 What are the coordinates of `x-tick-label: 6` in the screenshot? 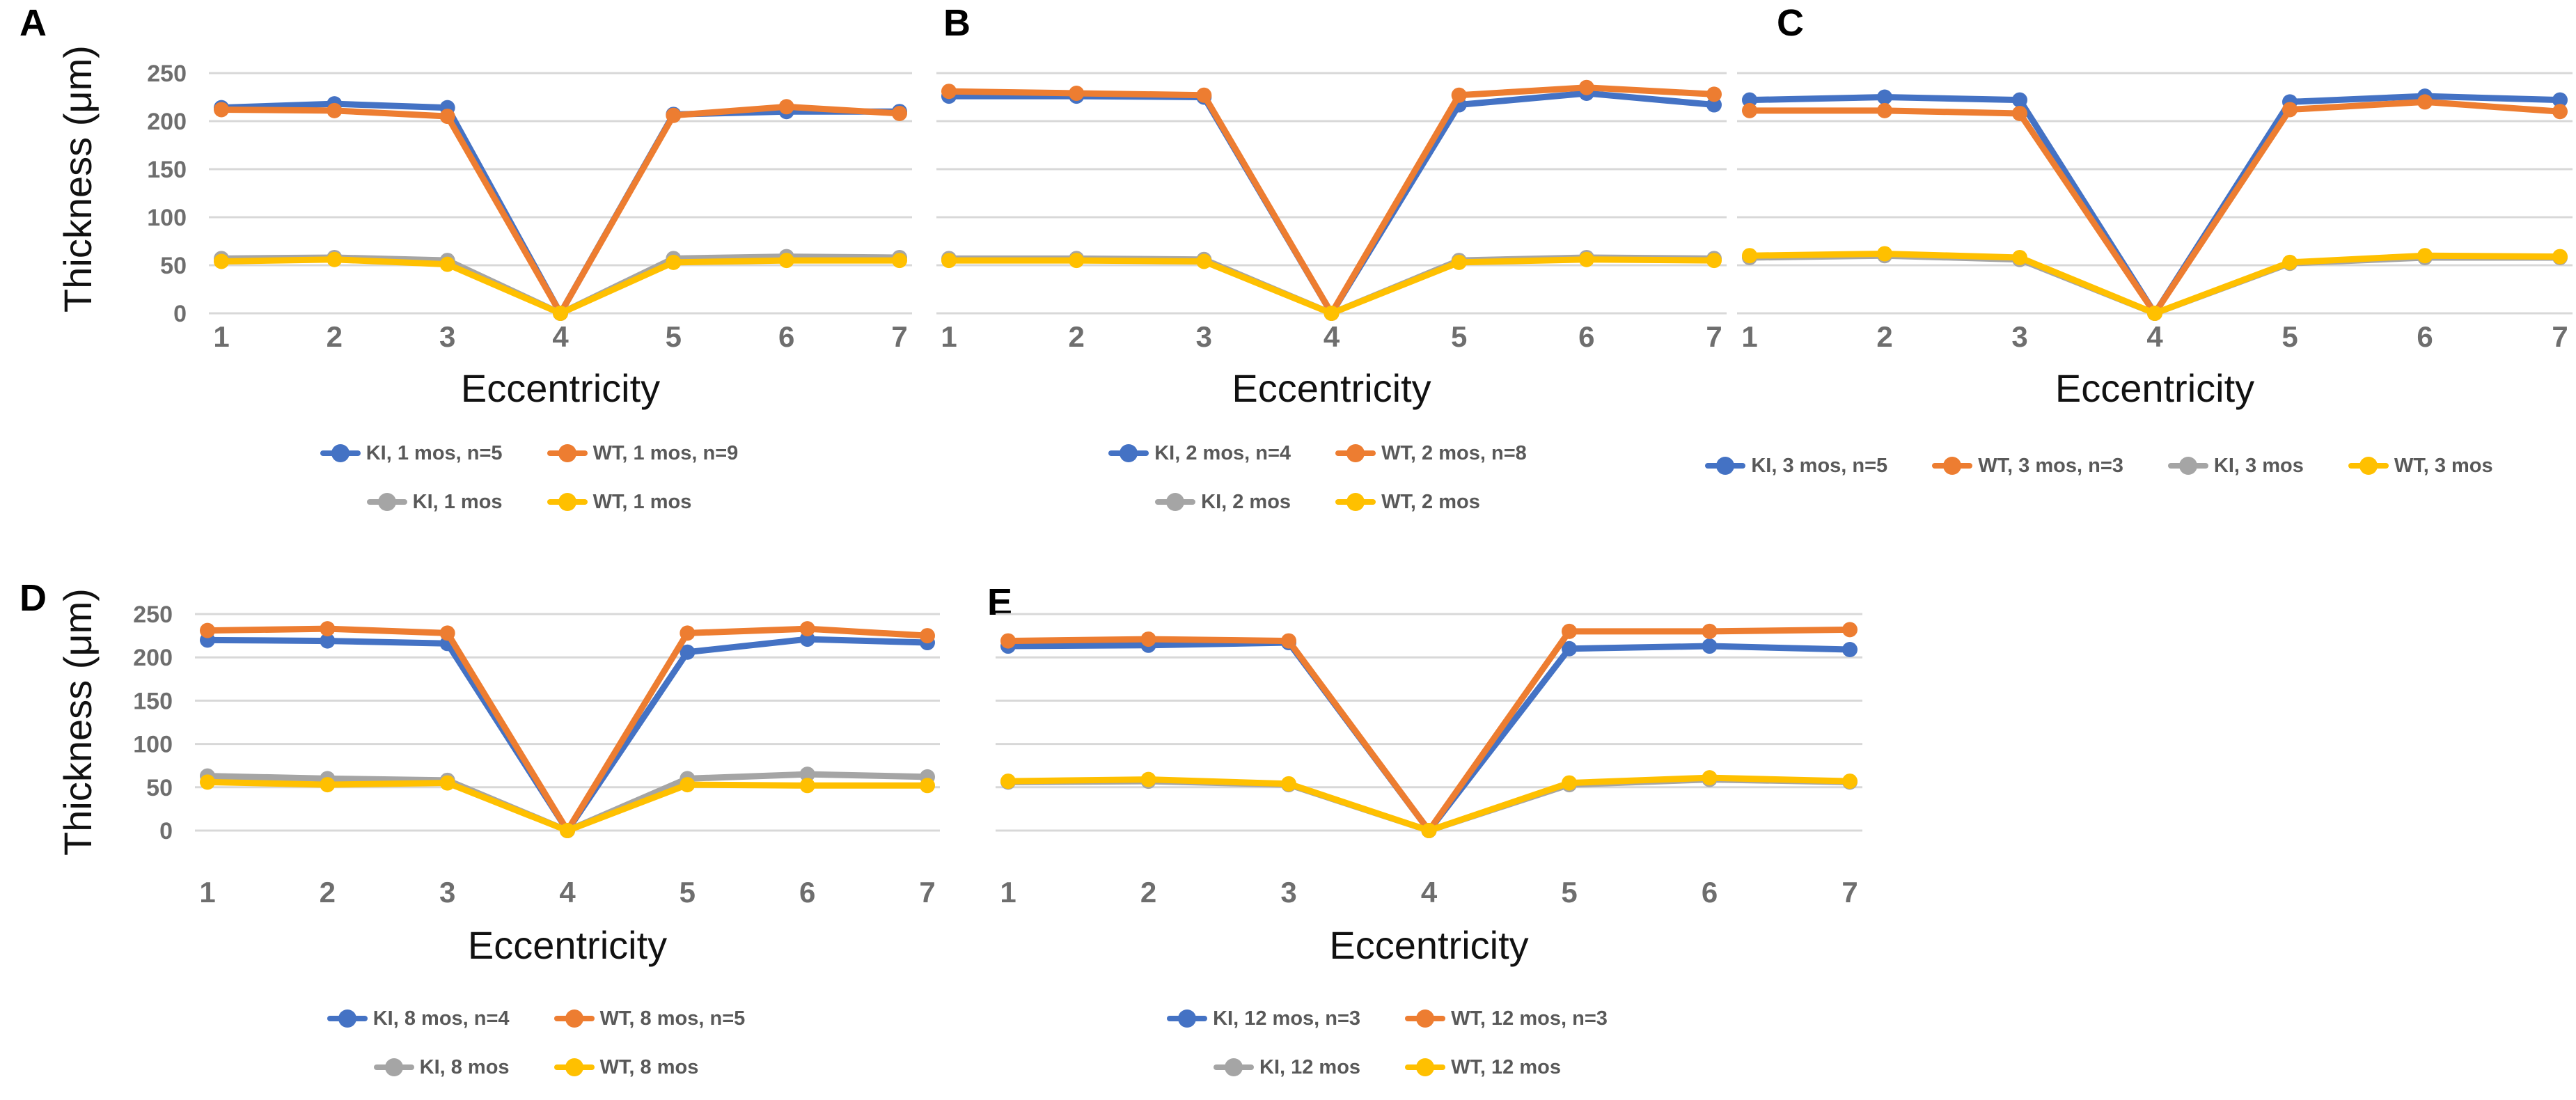 It's located at (1710, 893).